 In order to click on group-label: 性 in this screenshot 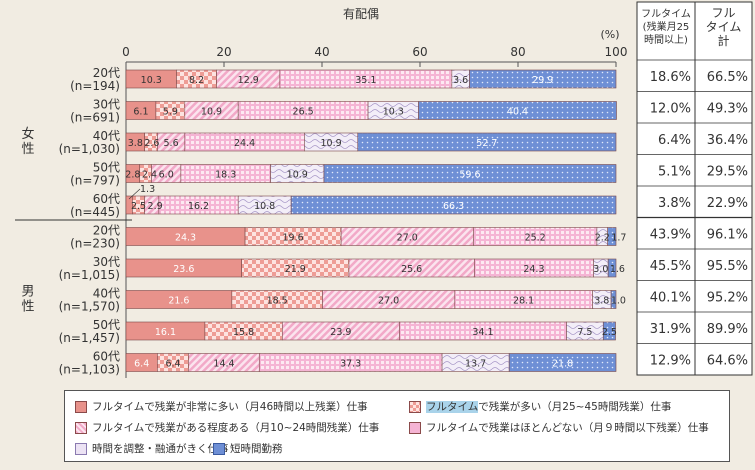, I will do `click(27, 149)`.